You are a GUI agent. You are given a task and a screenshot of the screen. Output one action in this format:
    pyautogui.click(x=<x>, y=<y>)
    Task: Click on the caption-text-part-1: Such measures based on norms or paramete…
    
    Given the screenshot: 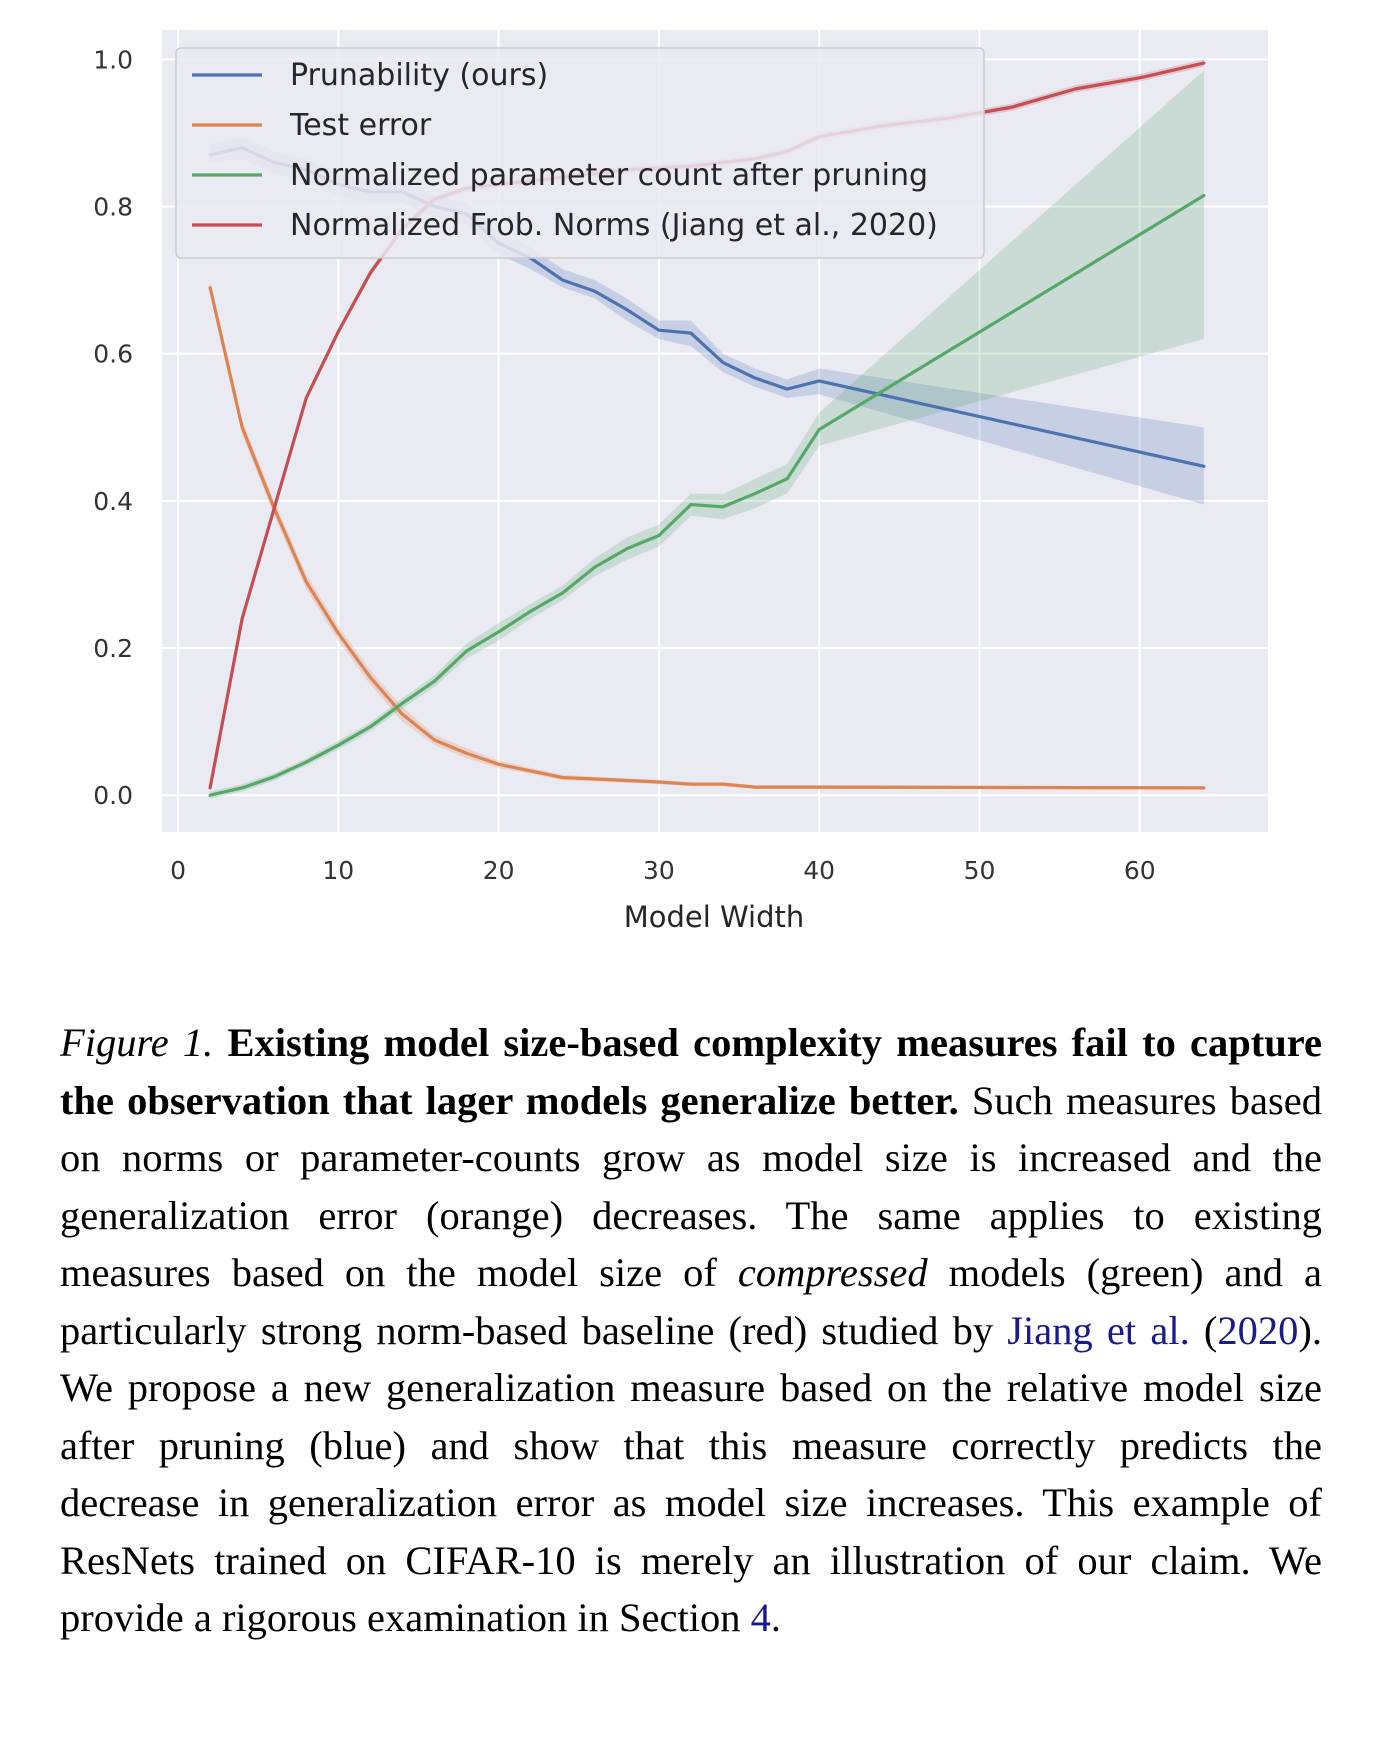 What is the action you would take?
    pyautogui.click(x=691, y=1186)
    